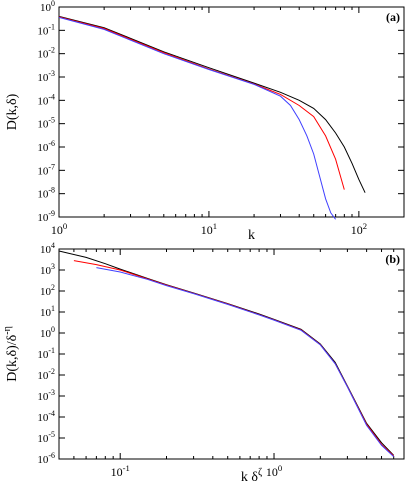 The image size is (409, 497). What do you see at coordinates (47, 269) in the screenshot?
I see `y-tick-label: 10³` at bounding box center [47, 269].